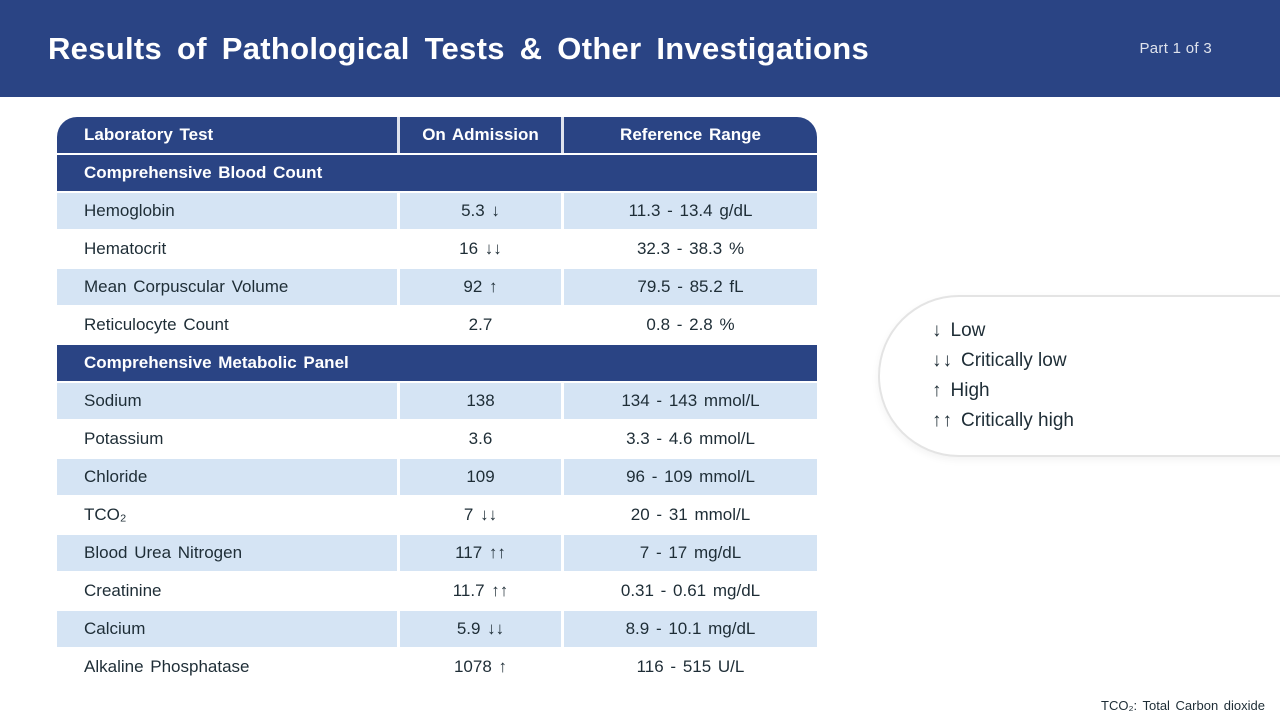 The width and height of the screenshot is (1280, 720). Describe the element at coordinates (1106, 361) in the screenshot. I see `legend-item-critically-low: ↓↓ Critically low` at that location.